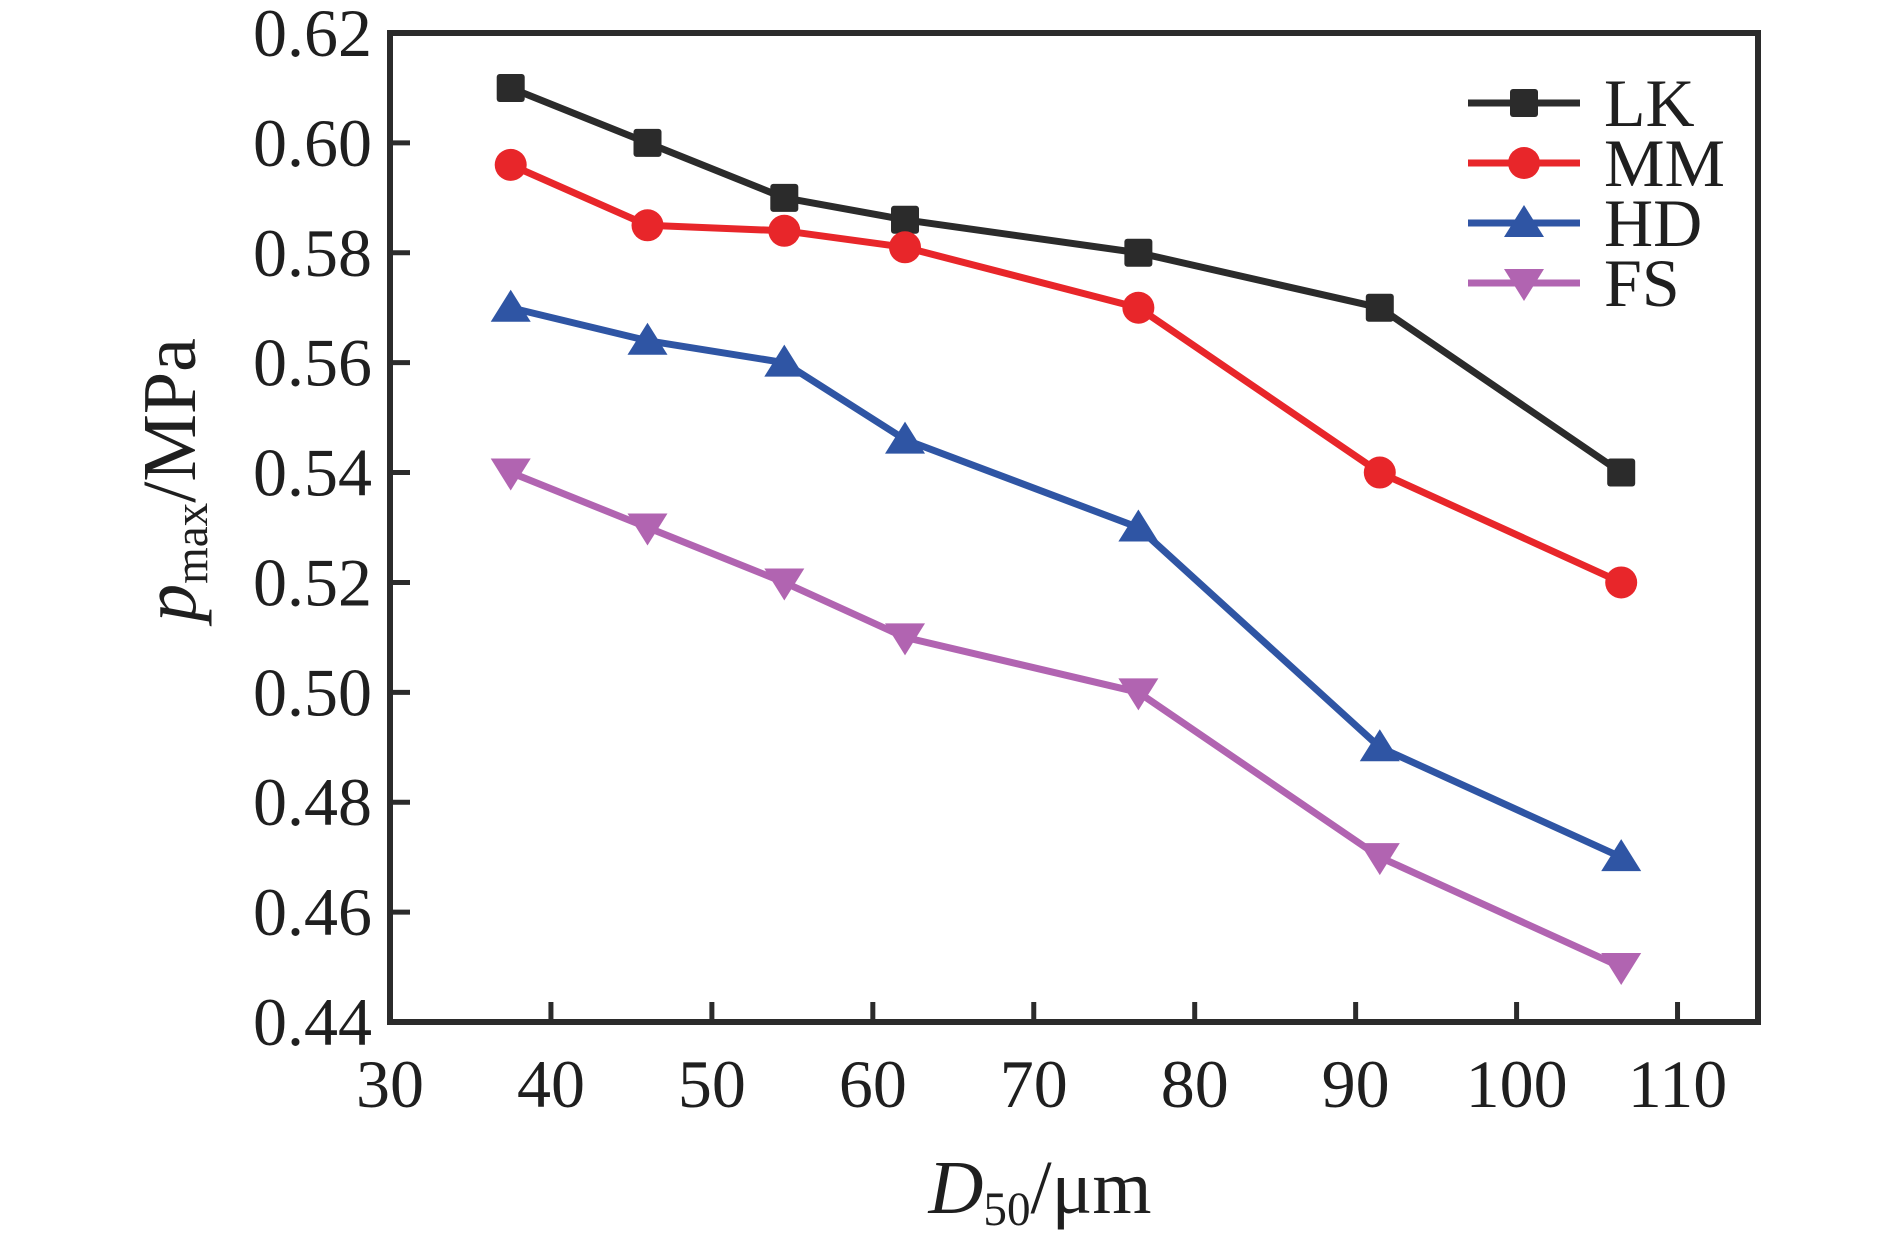 This screenshot has height=1236, width=1890. I want to click on x-tick-label: 100, so click(1517, 1084).